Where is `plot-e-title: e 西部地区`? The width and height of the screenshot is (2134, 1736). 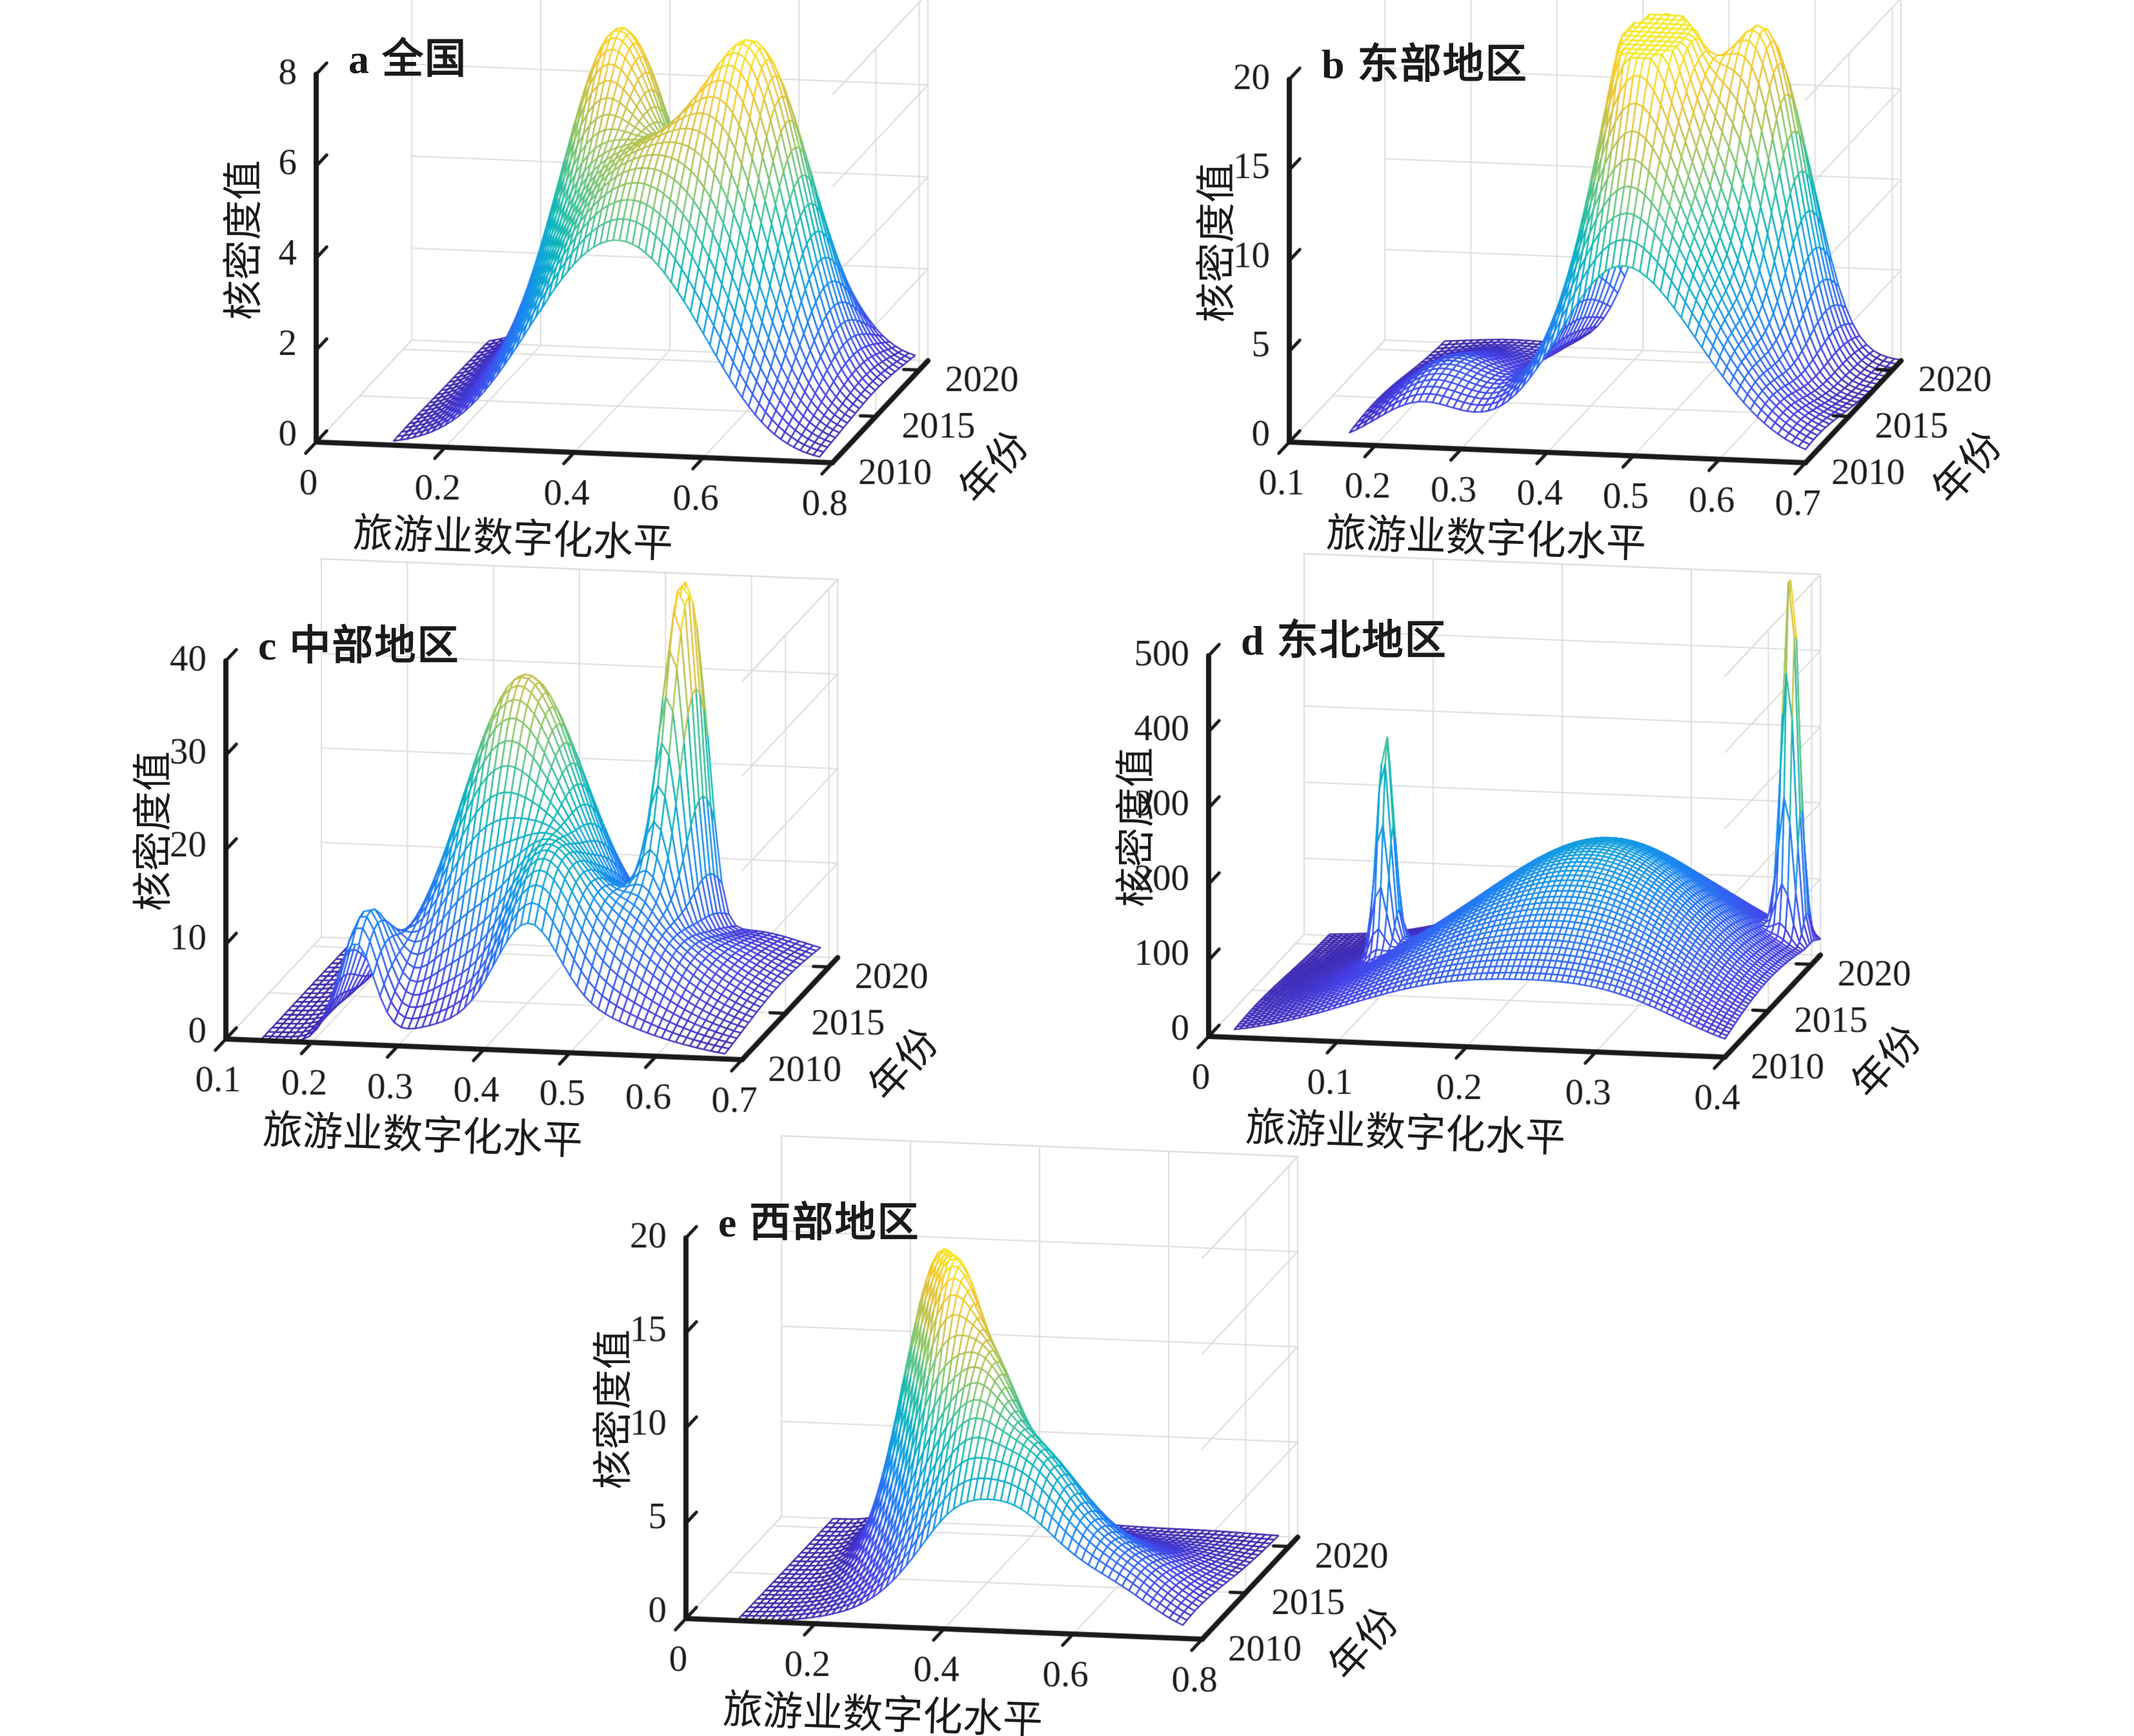 plot-e-title: e 西部地区 is located at coordinates (819, 1223).